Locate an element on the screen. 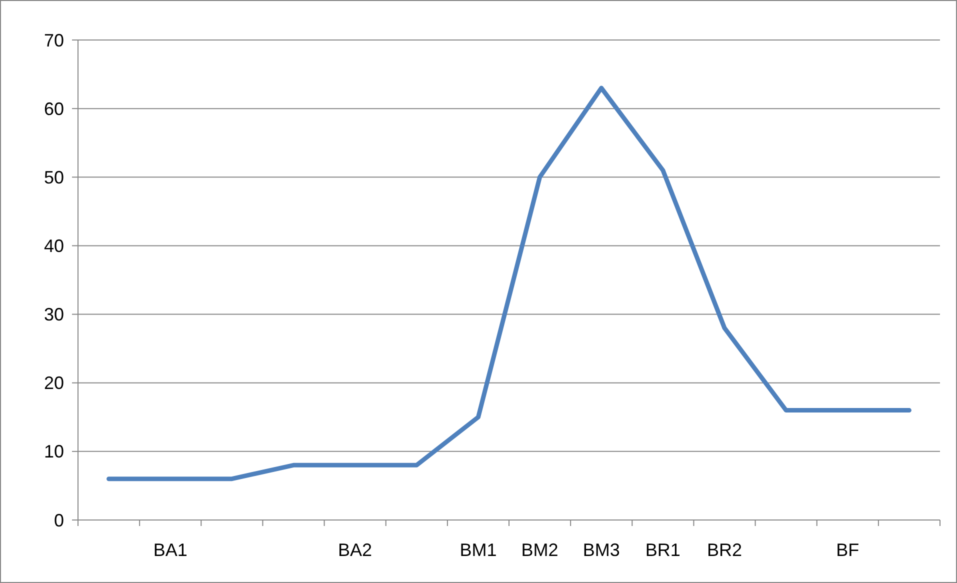  x-tick-label: BF is located at coordinates (848, 550).